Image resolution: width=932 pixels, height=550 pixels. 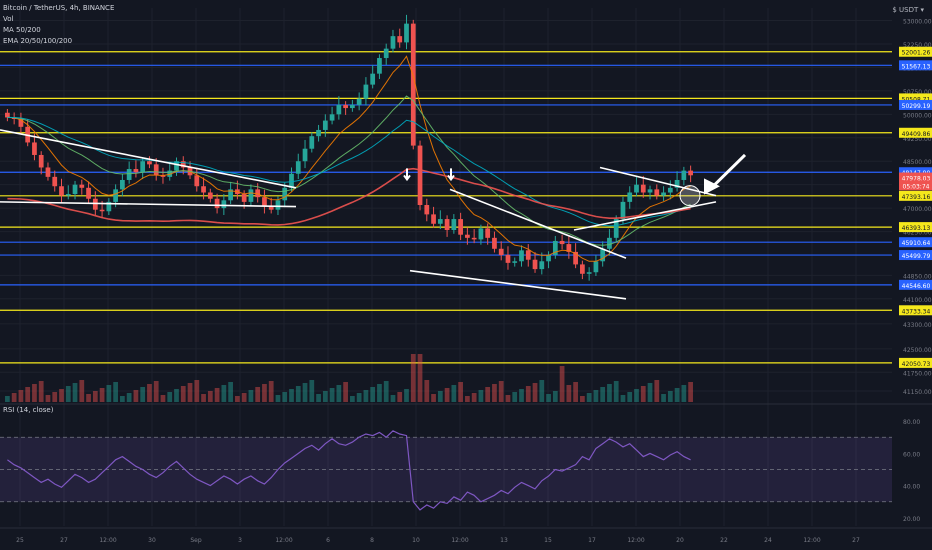 I want to click on currency-unit-selector: $ USDT ▾, so click(x=908, y=10).